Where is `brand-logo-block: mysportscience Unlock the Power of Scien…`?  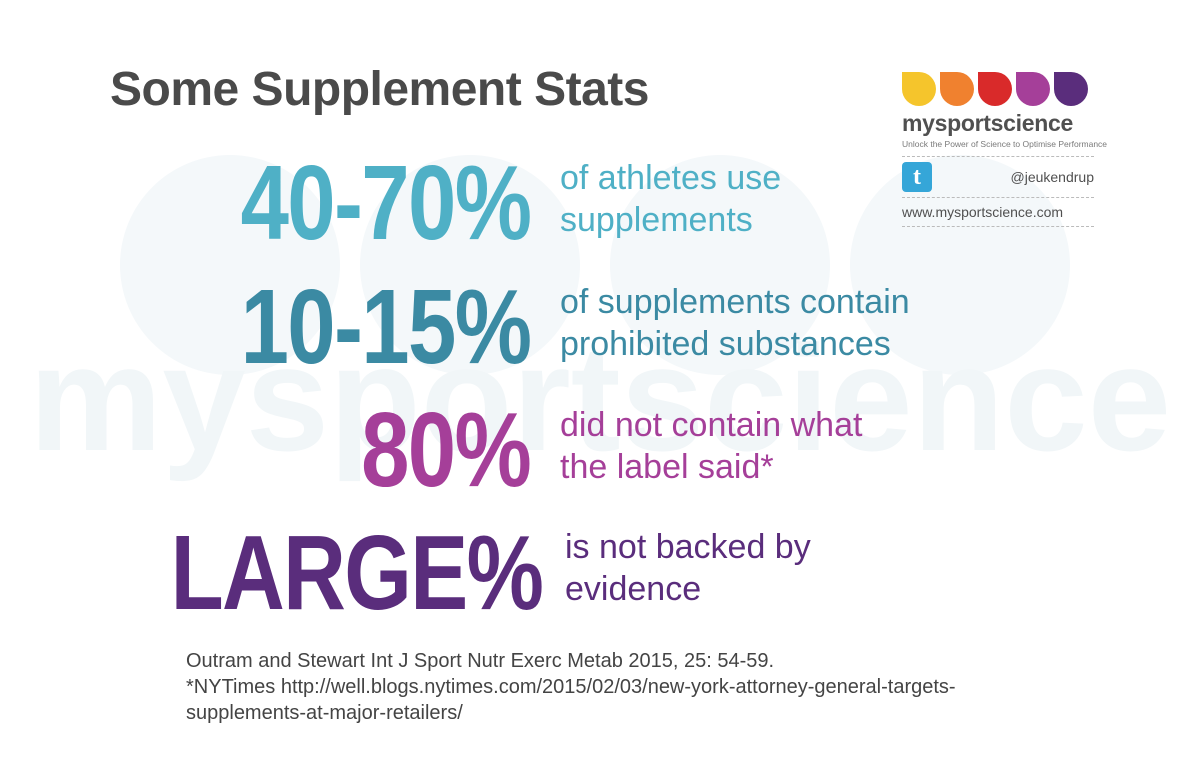 brand-logo-block: mysportscience Unlock the Power of Scien… is located at coordinates (1005, 149).